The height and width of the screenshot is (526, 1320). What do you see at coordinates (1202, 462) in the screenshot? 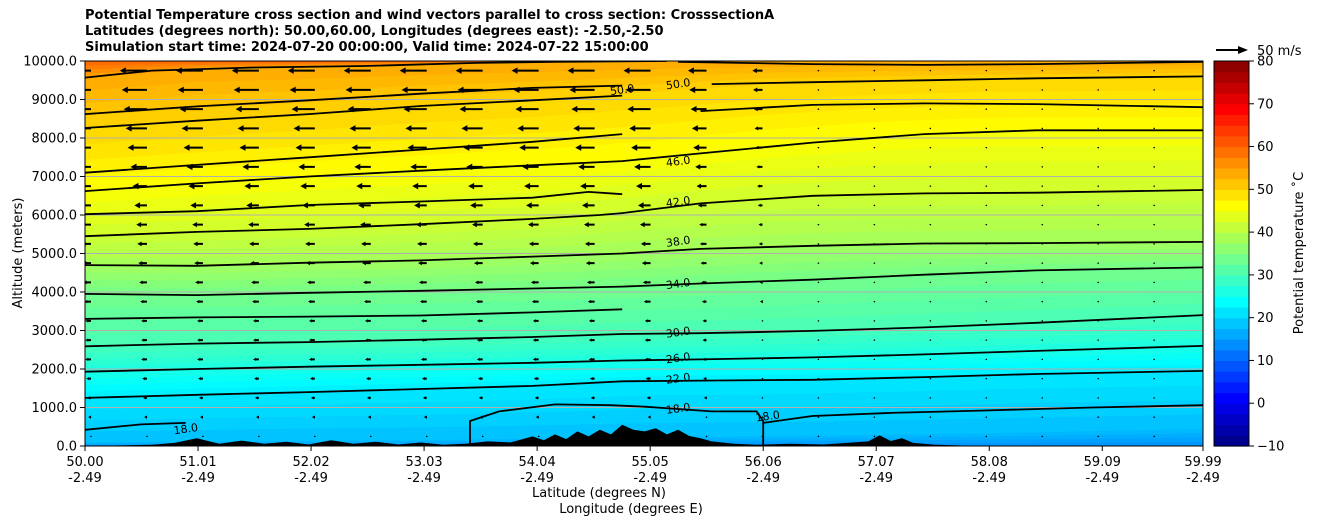
I see `x-tick-label-latitude: 59.99` at bounding box center [1202, 462].